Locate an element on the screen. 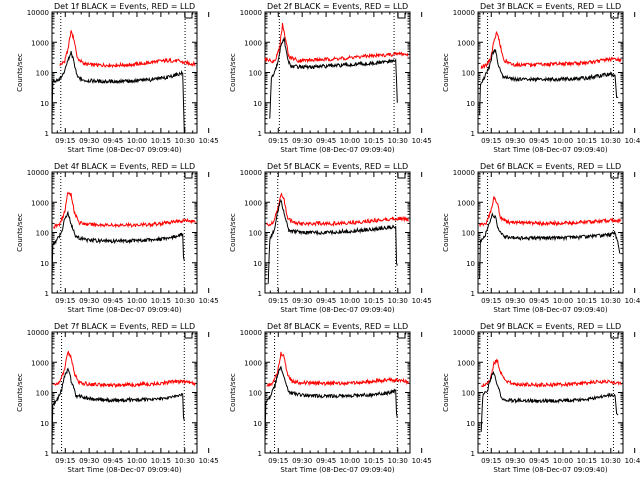  panel-title: Det 2f BLACK = Events, RED = LLD is located at coordinates (337, 6).